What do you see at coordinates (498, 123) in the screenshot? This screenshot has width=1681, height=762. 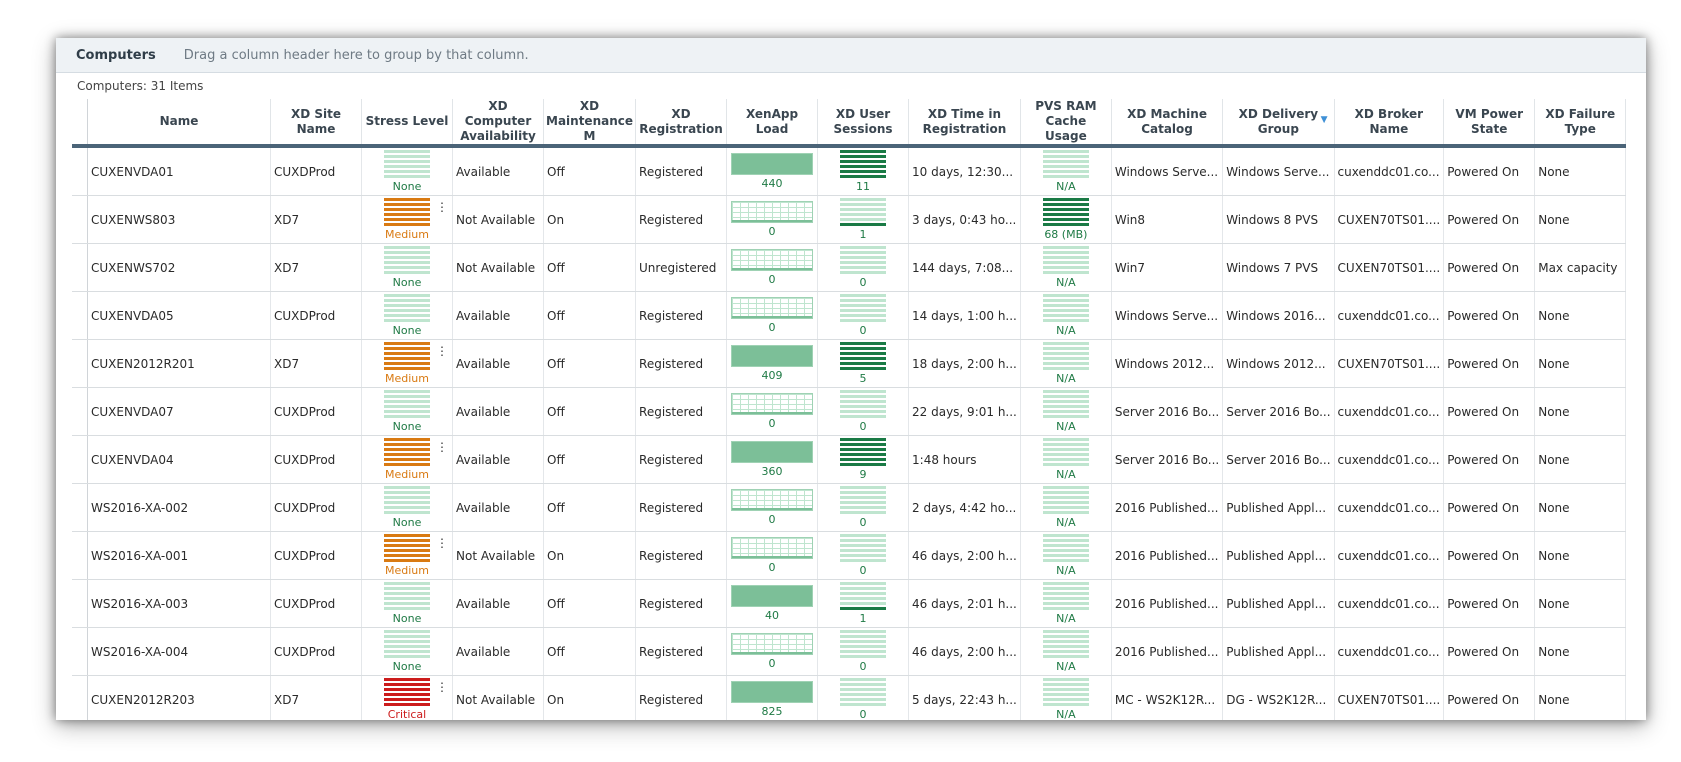 I see `column-header-availability: XD Computer Availability` at bounding box center [498, 123].